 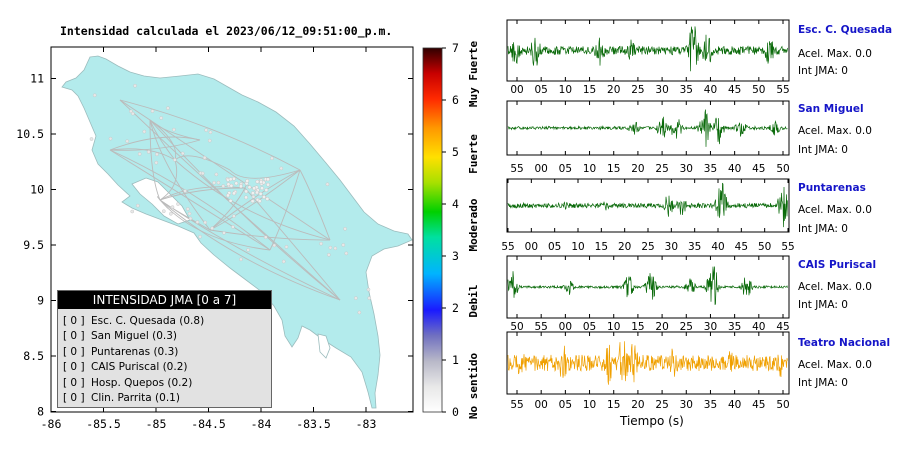 I want to click on waveform-trace, so click(x=647, y=128).